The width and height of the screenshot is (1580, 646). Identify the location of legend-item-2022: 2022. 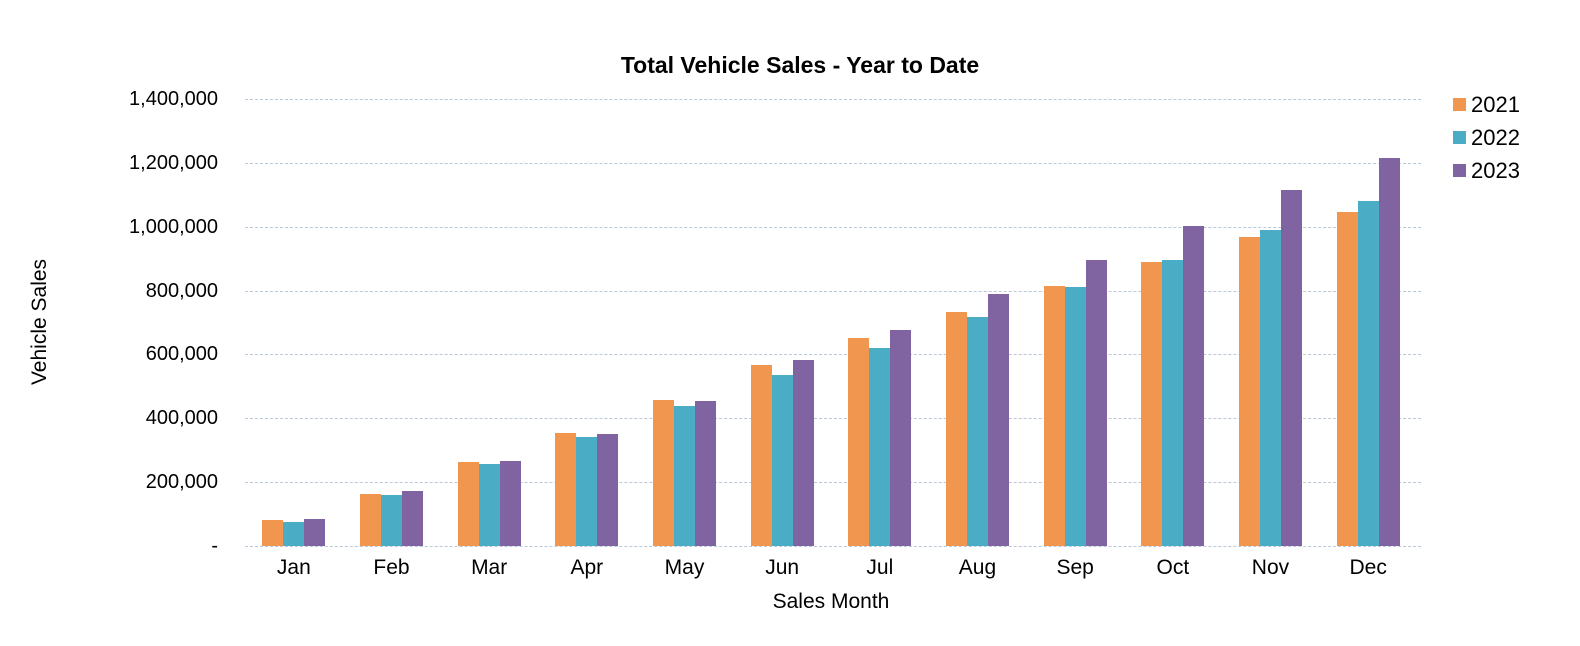
(1486, 137).